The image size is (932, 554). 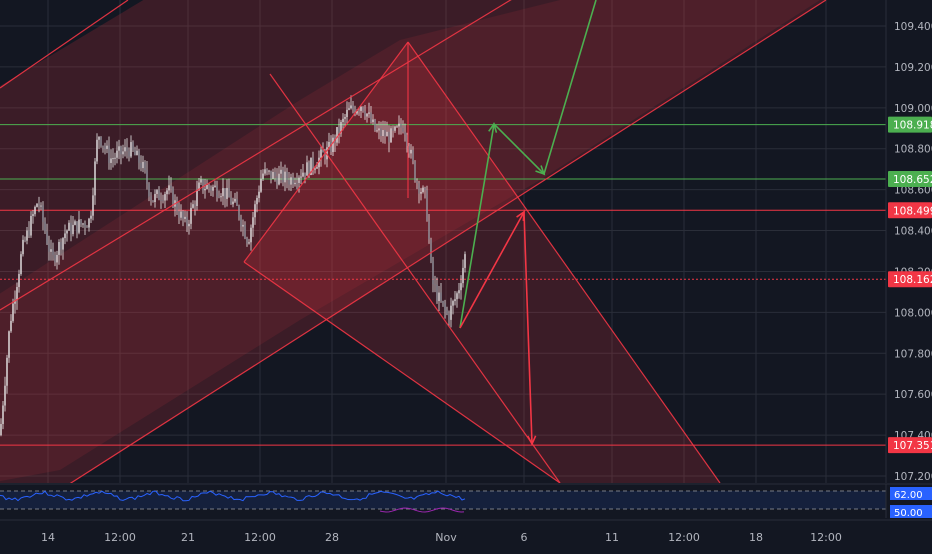 I want to click on time-tick-label: 6, so click(x=524, y=537).